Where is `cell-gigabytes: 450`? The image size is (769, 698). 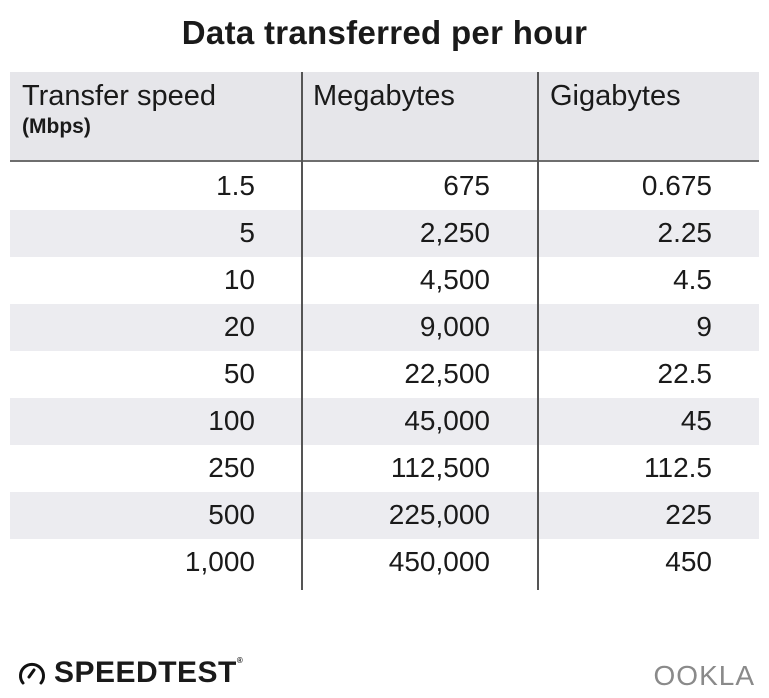 cell-gigabytes: 450 is located at coordinates (688, 561).